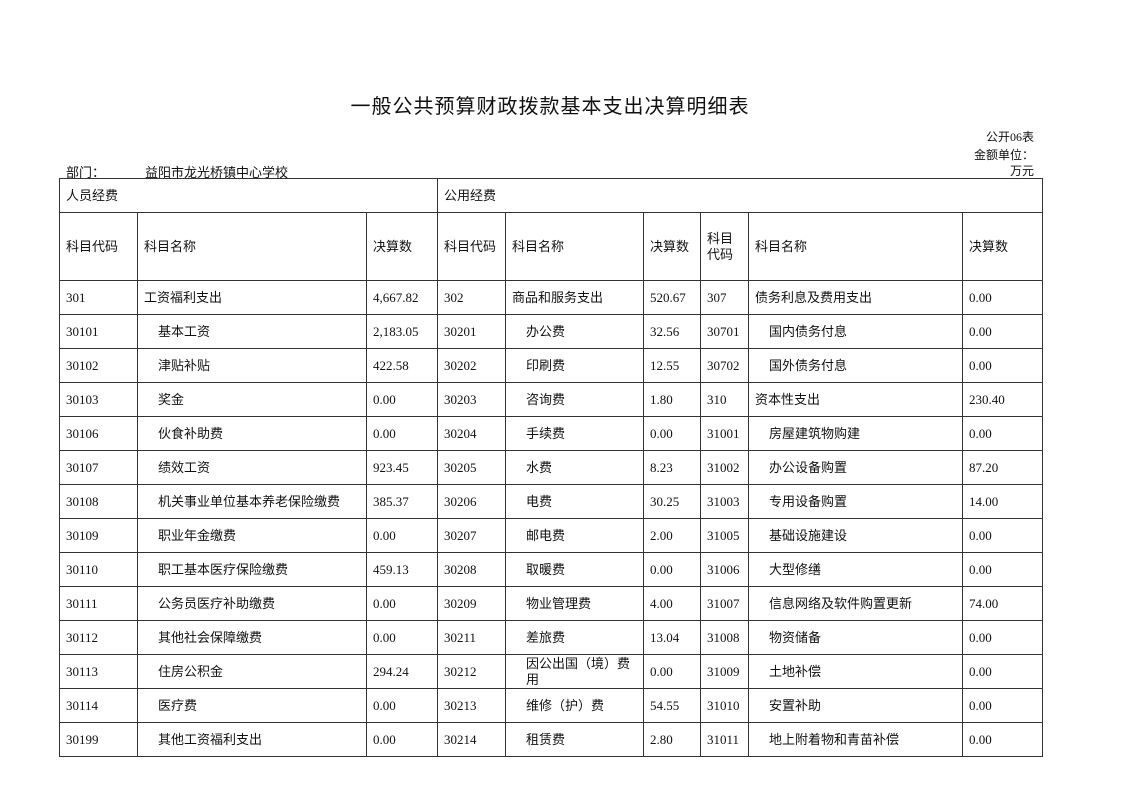 The height and width of the screenshot is (793, 1122). Describe the element at coordinates (471, 399) in the screenshot. I see `cell-code: 30203` at that location.